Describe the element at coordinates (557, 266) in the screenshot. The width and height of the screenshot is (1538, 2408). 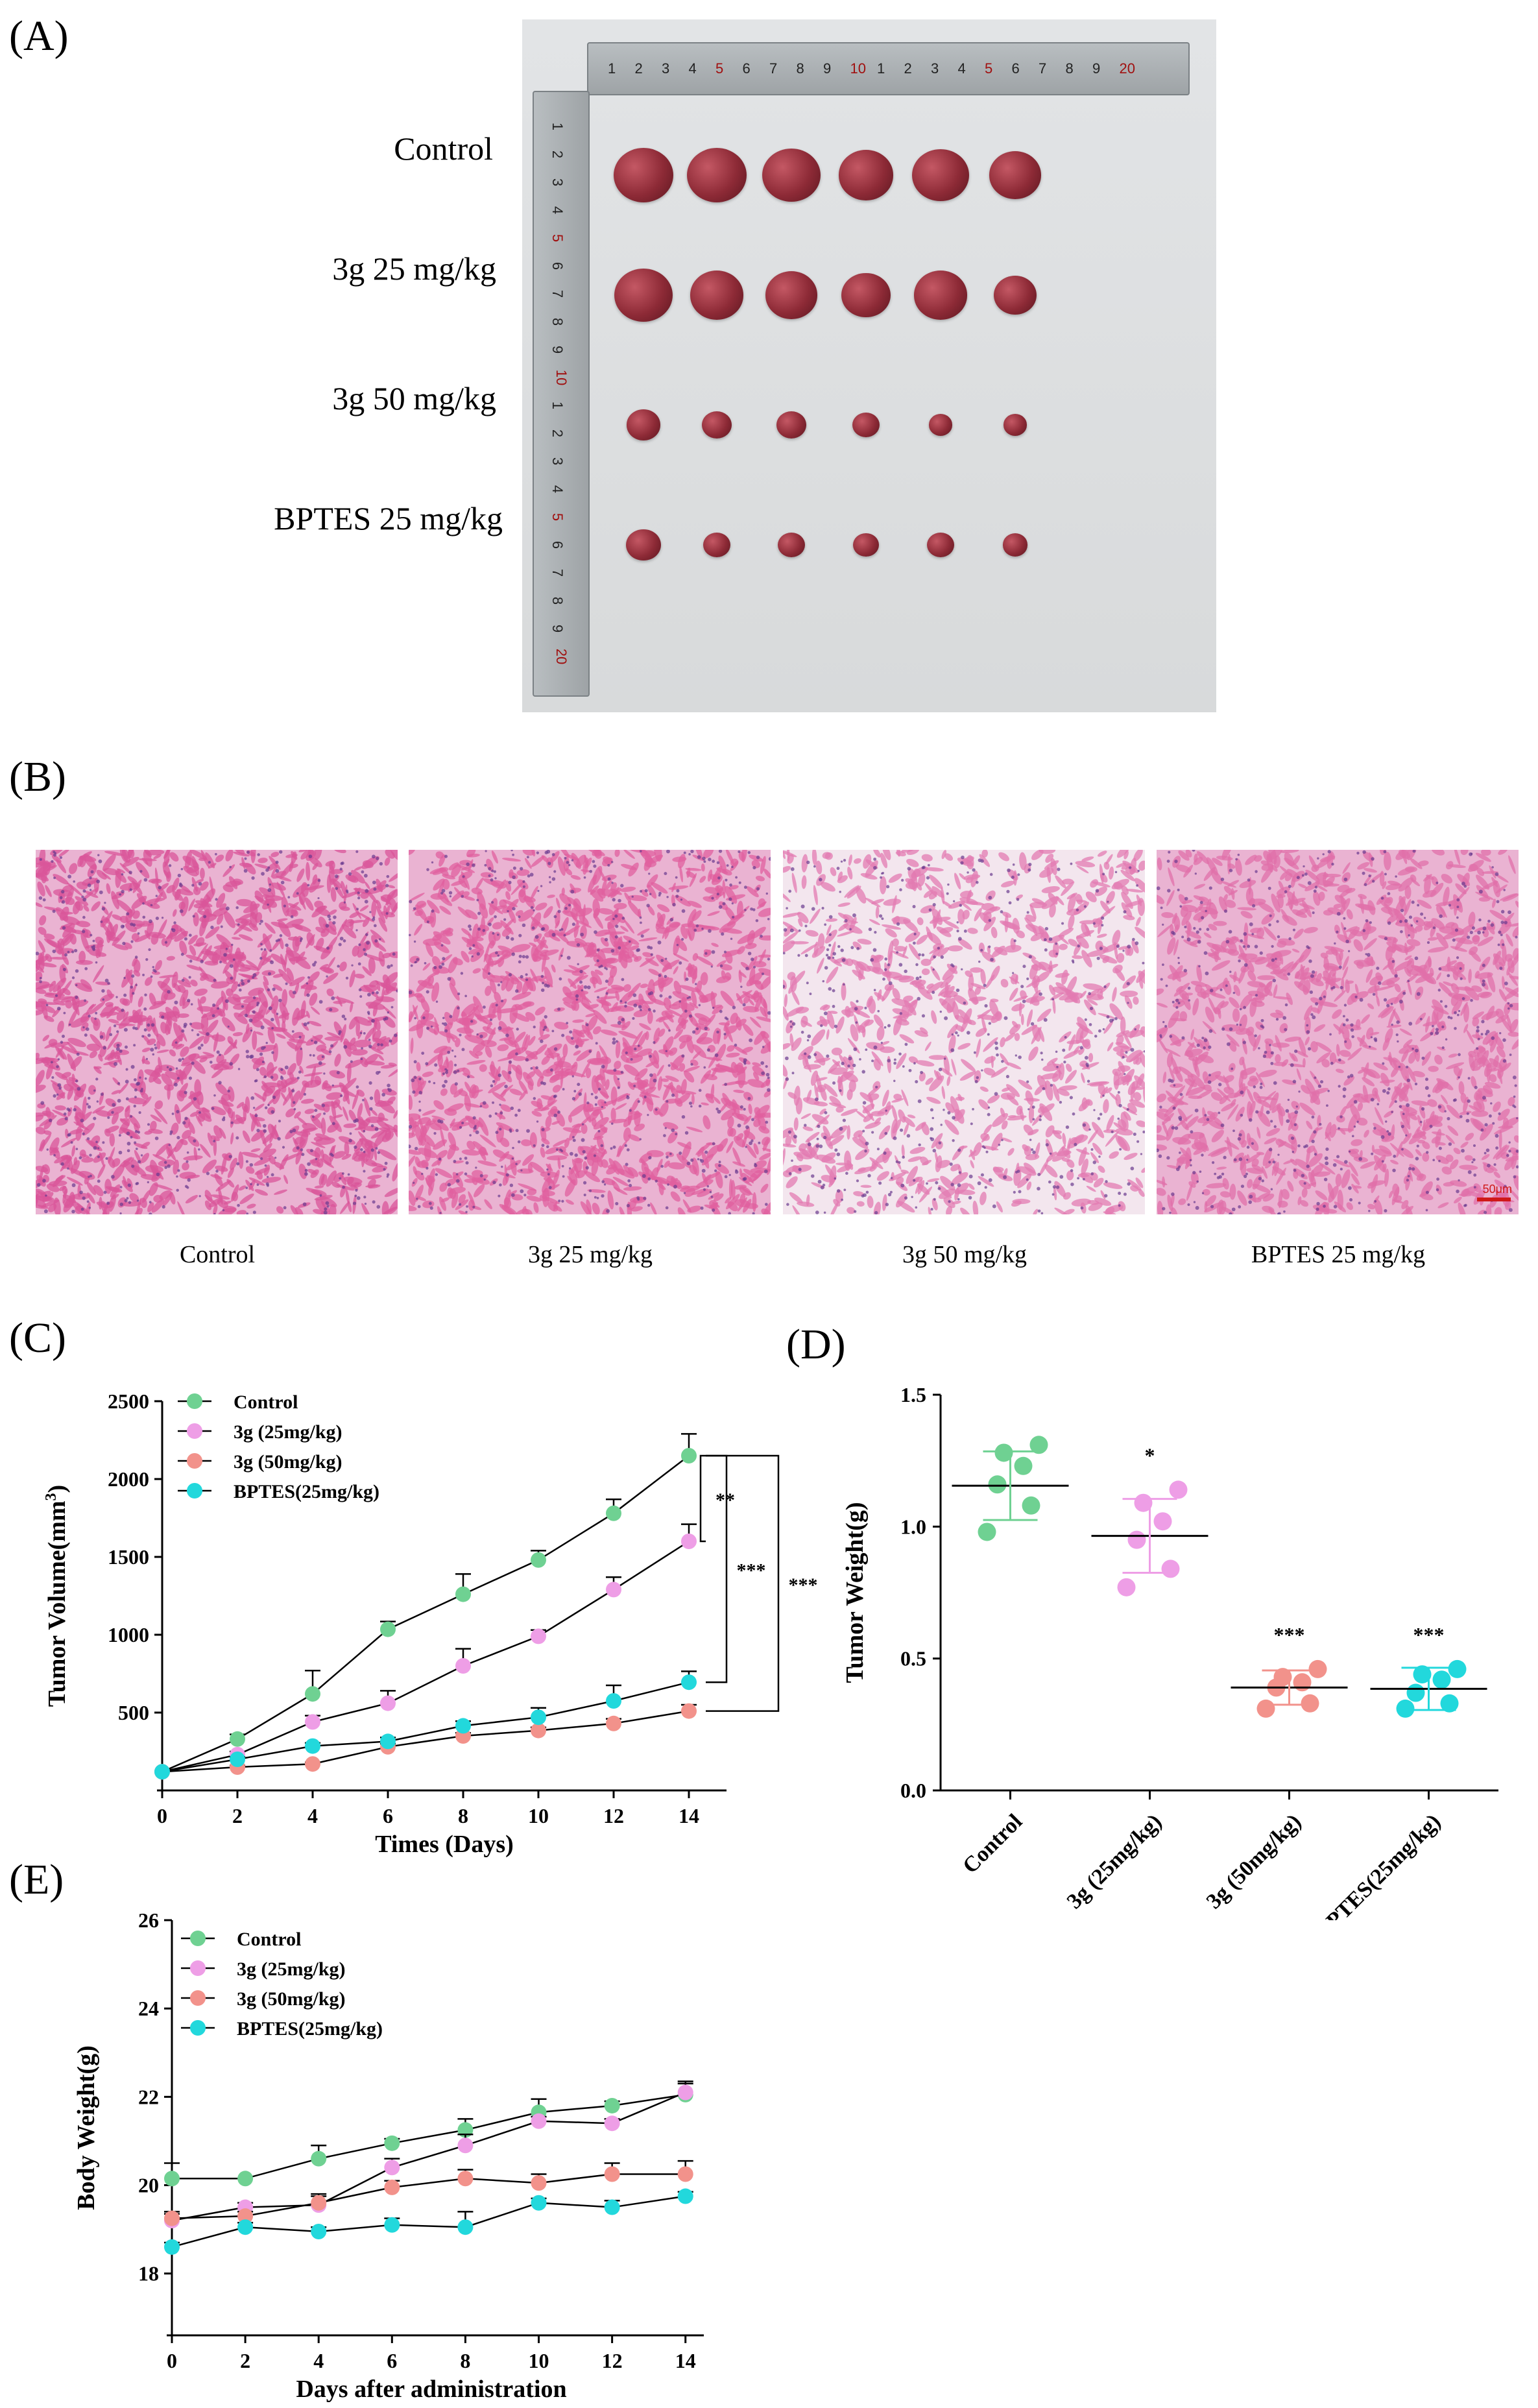
I see `ruler-v-tick: 6` at that location.